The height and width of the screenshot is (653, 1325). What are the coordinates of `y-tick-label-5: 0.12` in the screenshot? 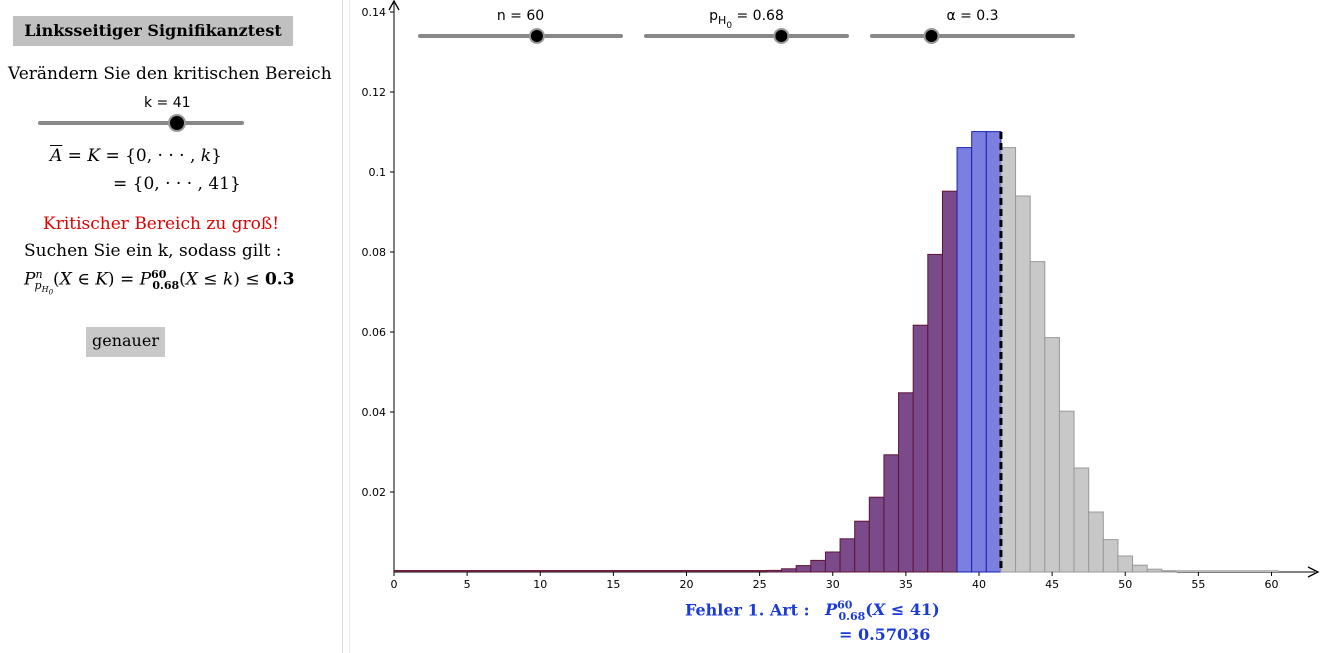 It's located at (374, 92).